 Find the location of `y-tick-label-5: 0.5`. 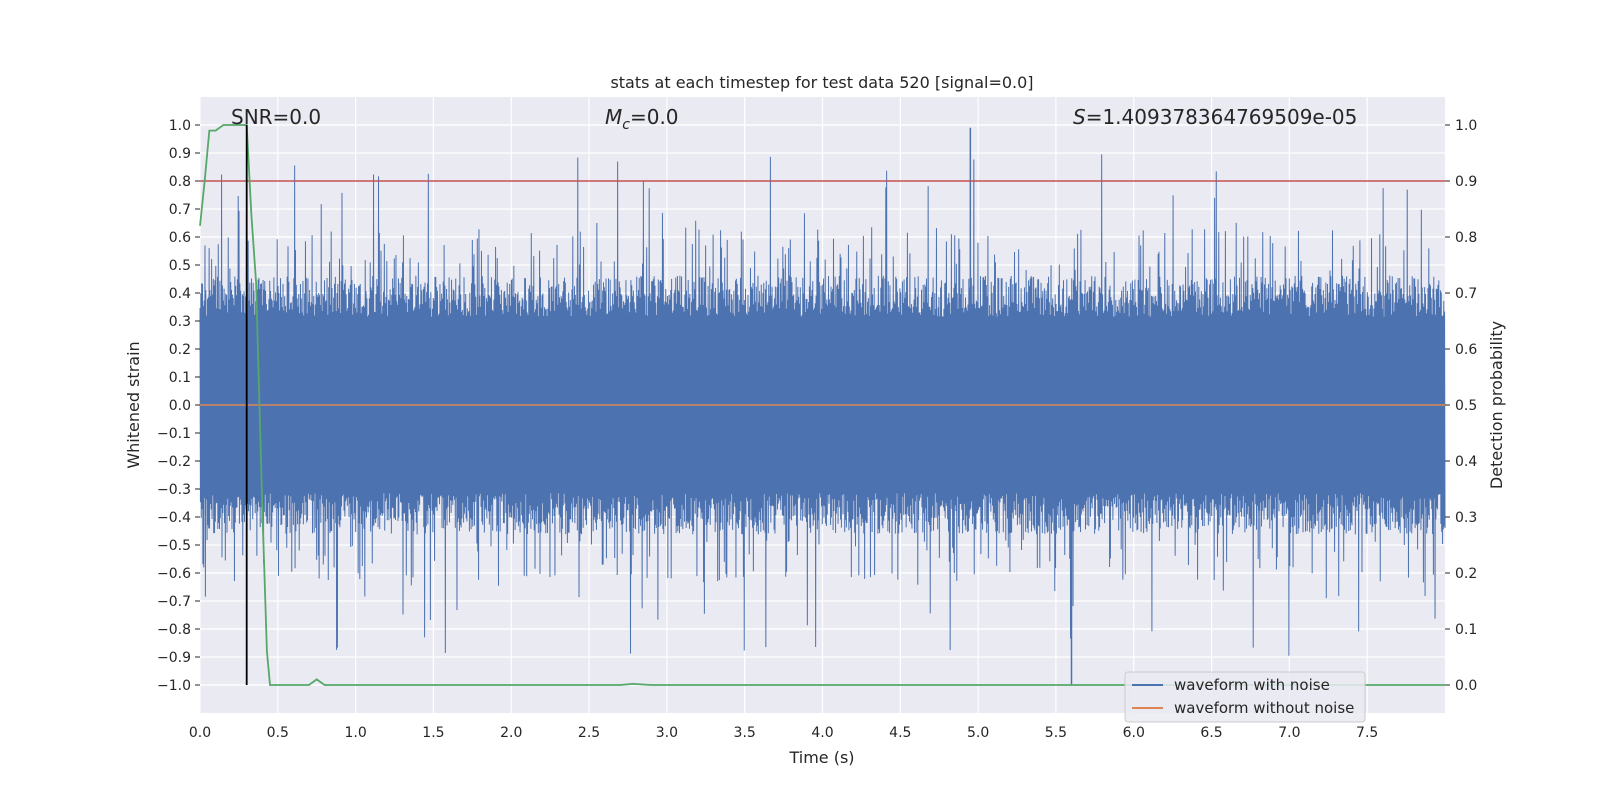

y-tick-label-5: 0.5 is located at coordinates (180, 266).